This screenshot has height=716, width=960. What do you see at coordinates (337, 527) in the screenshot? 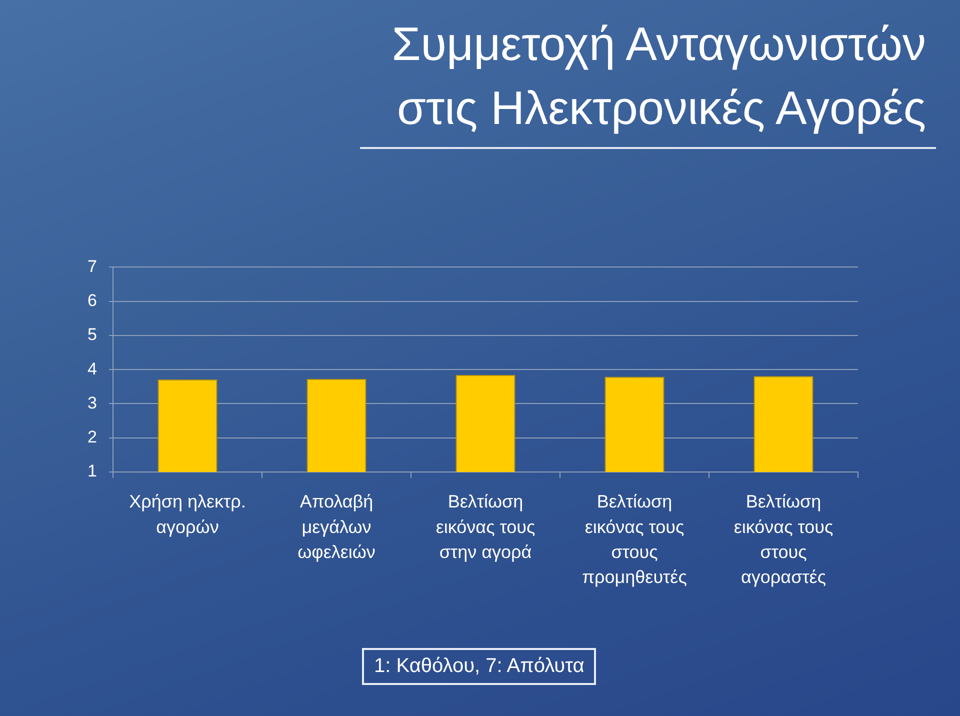
I see `x-tick-label: Απολαβή μεγάλων ωφελειών` at bounding box center [337, 527].